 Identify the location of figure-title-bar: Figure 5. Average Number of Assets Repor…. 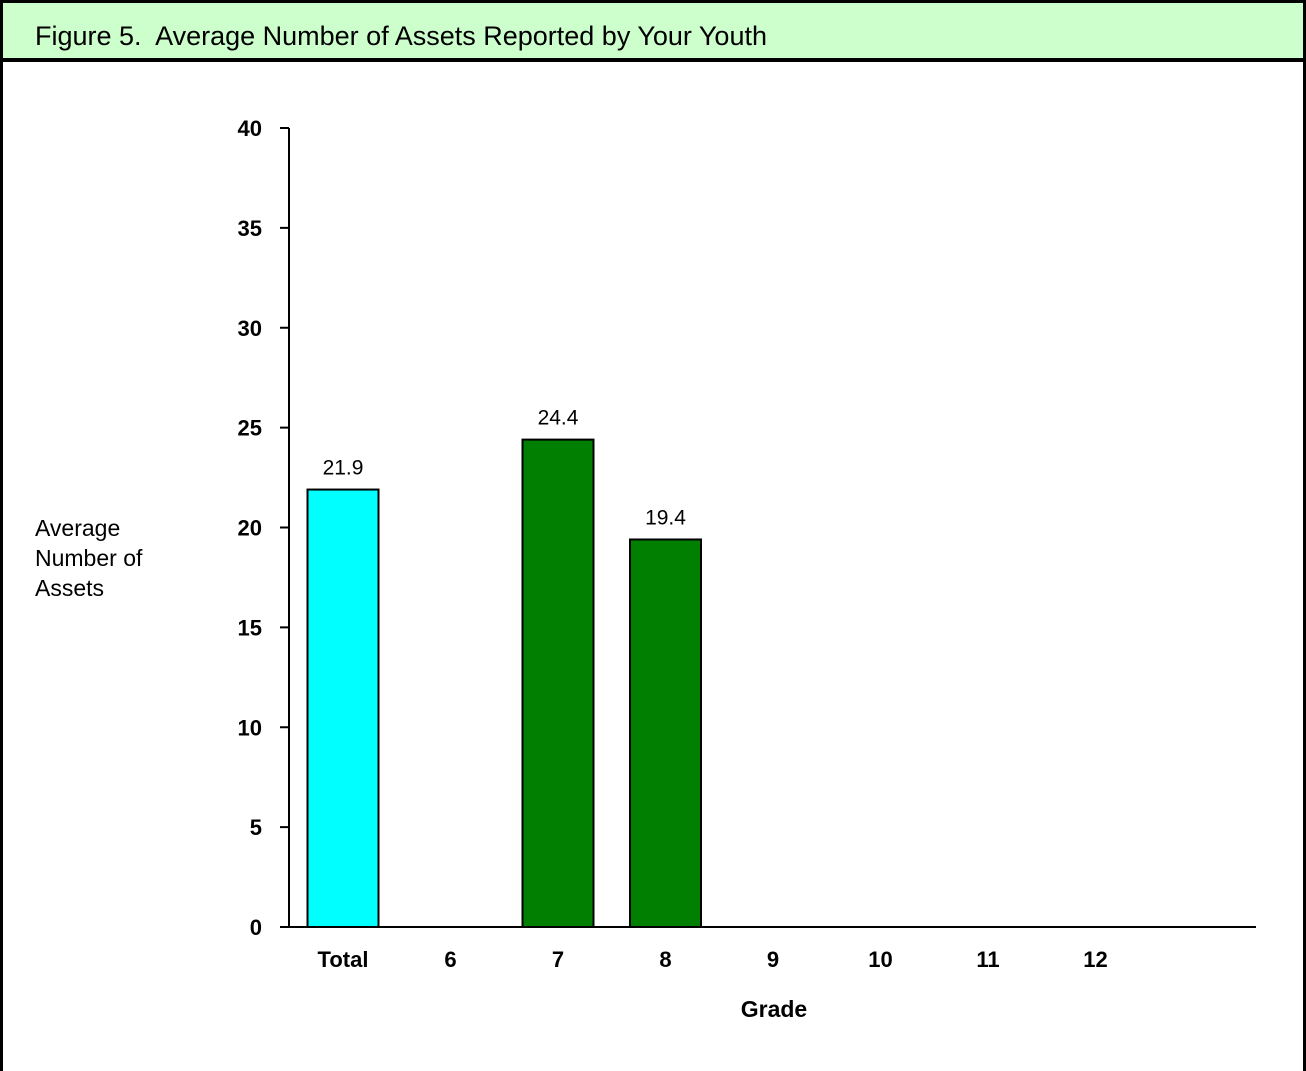
(653, 31).